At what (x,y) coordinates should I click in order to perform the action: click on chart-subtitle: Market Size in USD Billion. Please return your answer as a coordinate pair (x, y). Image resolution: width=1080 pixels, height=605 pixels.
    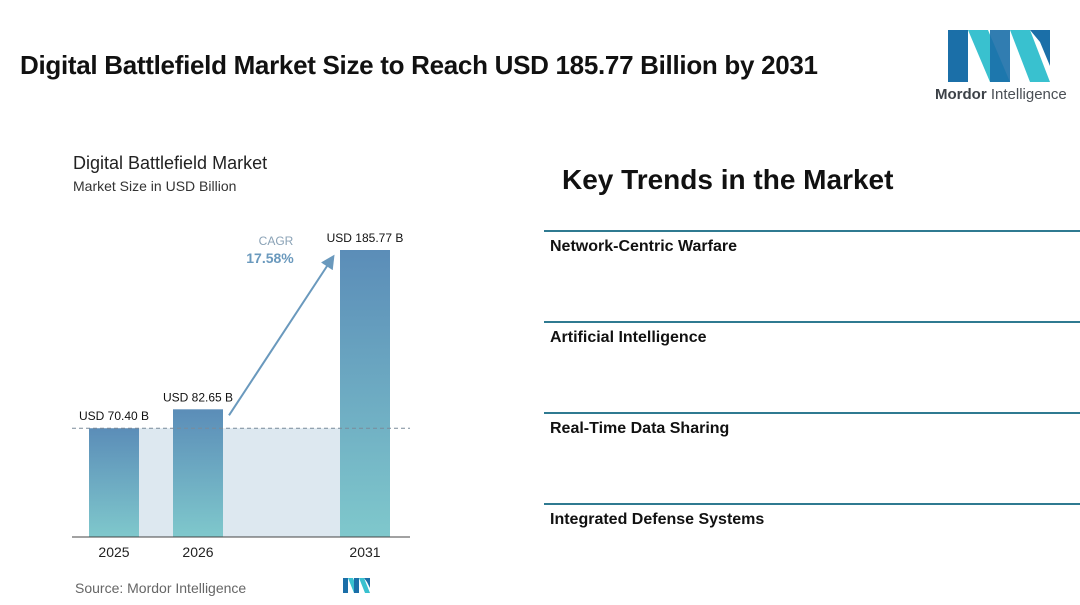
    Looking at the image, I should click on (155, 186).